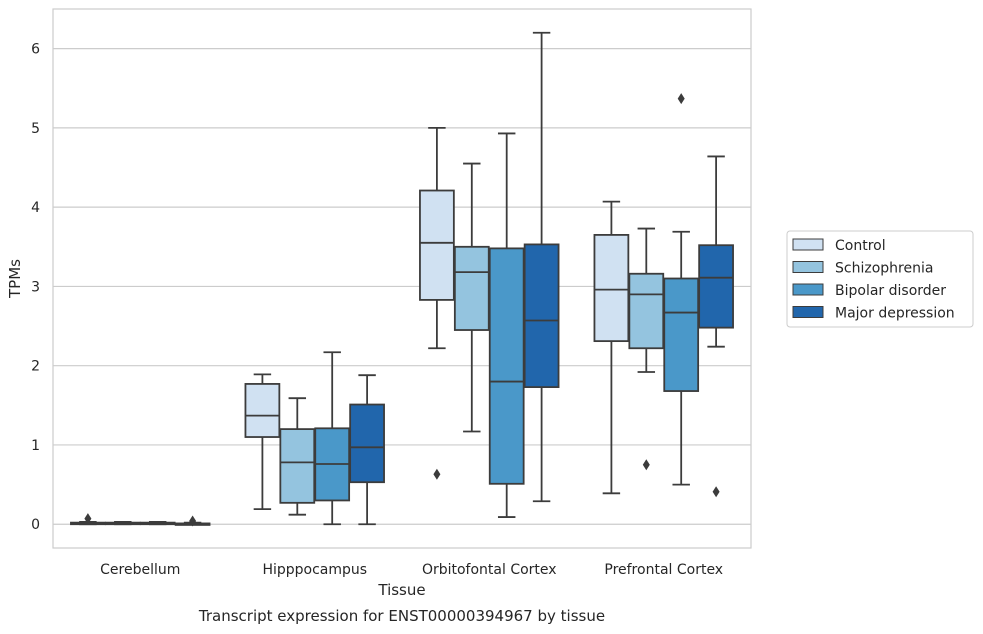 This screenshot has width=983, height=634. I want to click on x-tick-label: Hipppocampus, so click(314, 570).